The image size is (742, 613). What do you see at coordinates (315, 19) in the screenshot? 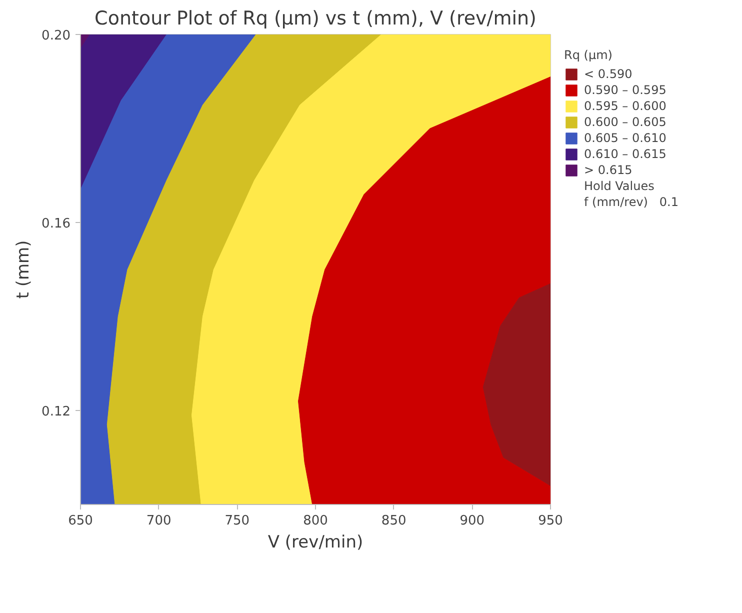
I see `chart-title: Contour Plot of Rq (µm) vs t (mm), V (rev/min)` at bounding box center [315, 19].